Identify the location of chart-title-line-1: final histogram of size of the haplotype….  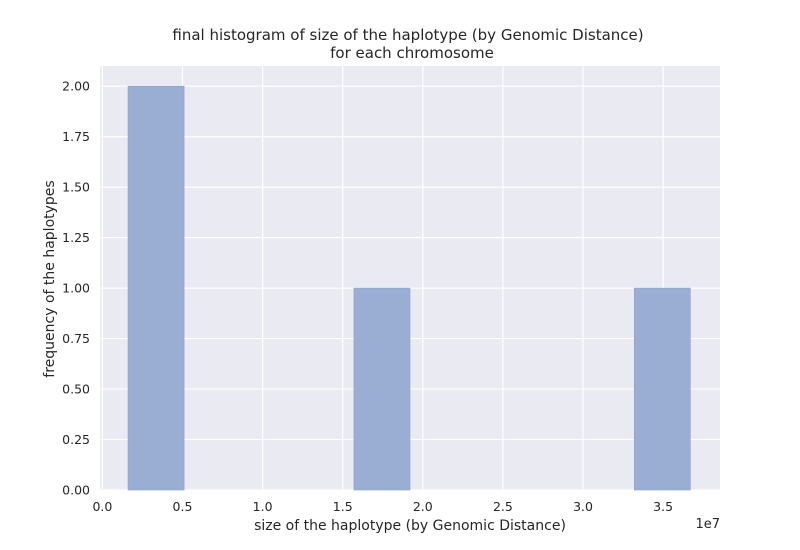
(407, 35).